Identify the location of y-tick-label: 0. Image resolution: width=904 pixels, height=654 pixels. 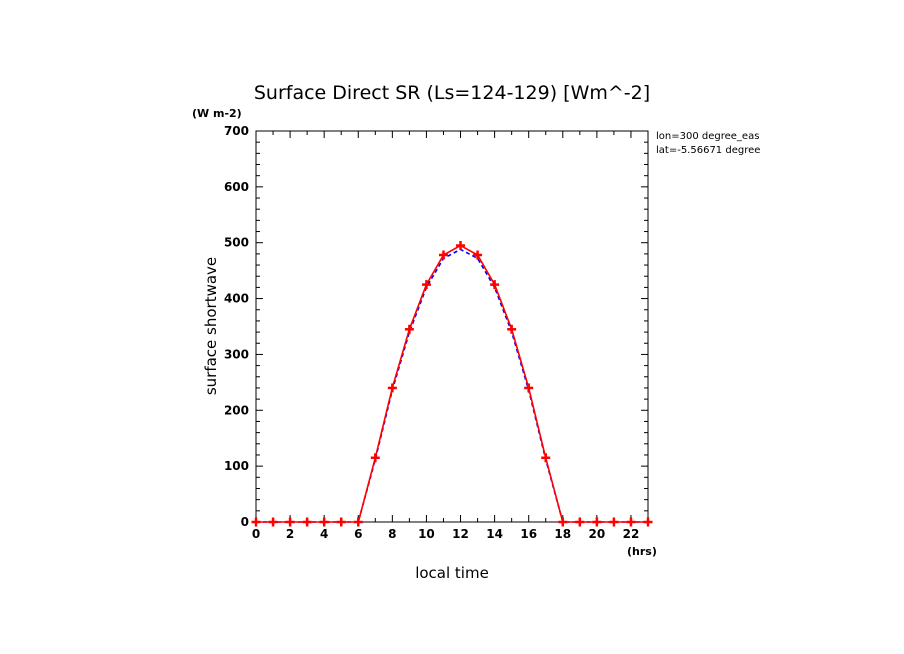
(245, 522).